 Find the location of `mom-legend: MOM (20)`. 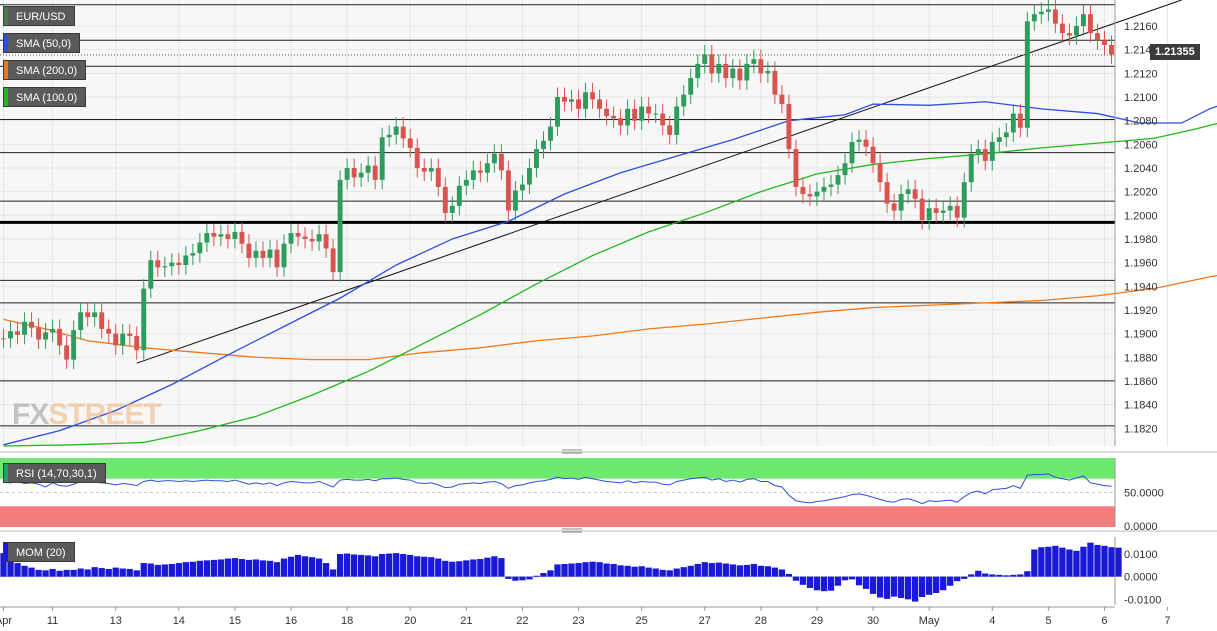

mom-legend: MOM (20) is located at coordinates (39, 552).